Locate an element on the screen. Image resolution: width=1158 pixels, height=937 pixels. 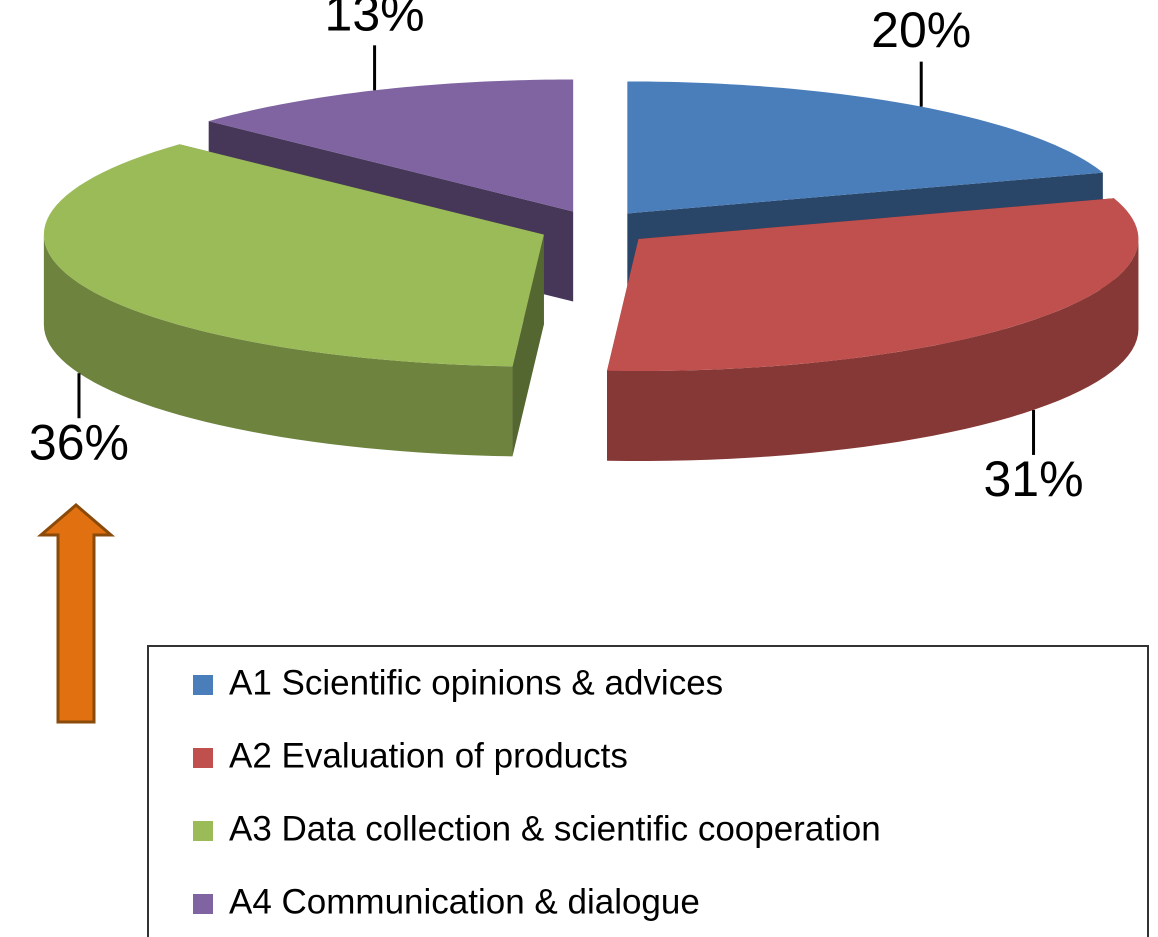
data-label: 31% is located at coordinates (1033, 479).